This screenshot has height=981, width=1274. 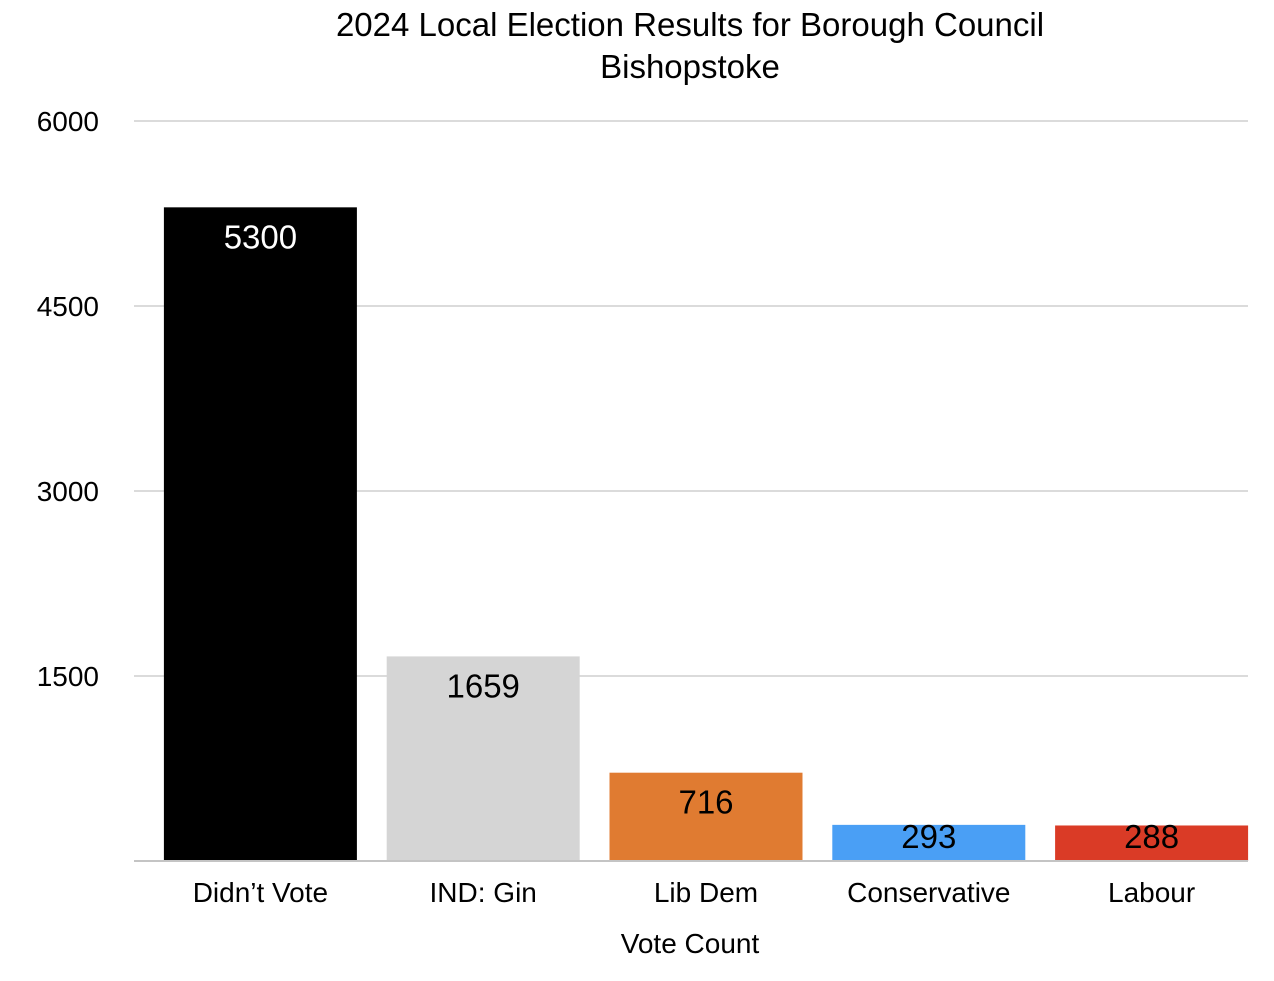 What do you see at coordinates (690, 943) in the screenshot?
I see `x-axis-label: Vote Count` at bounding box center [690, 943].